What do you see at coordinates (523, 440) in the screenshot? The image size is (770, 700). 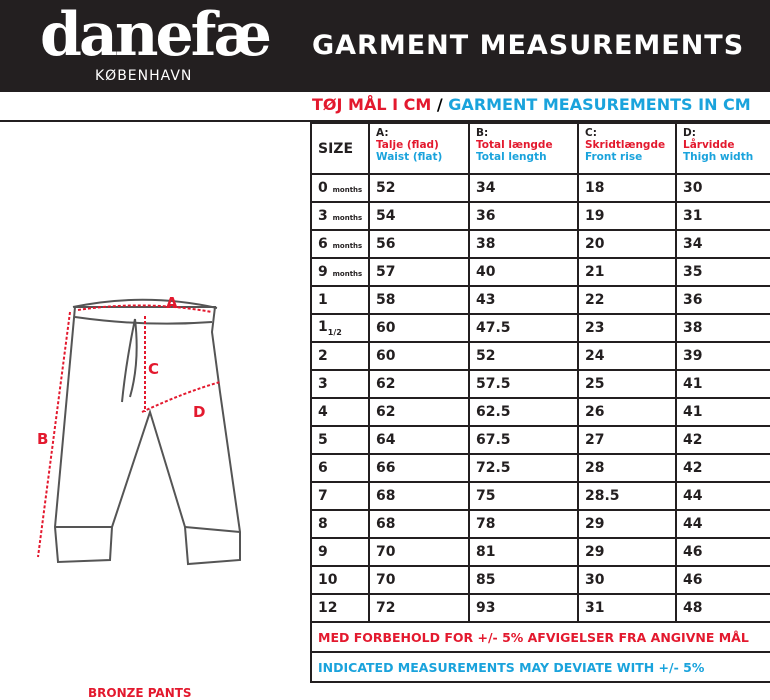 I see `measure-cell: 67.5` at bounding box center [523, 440].